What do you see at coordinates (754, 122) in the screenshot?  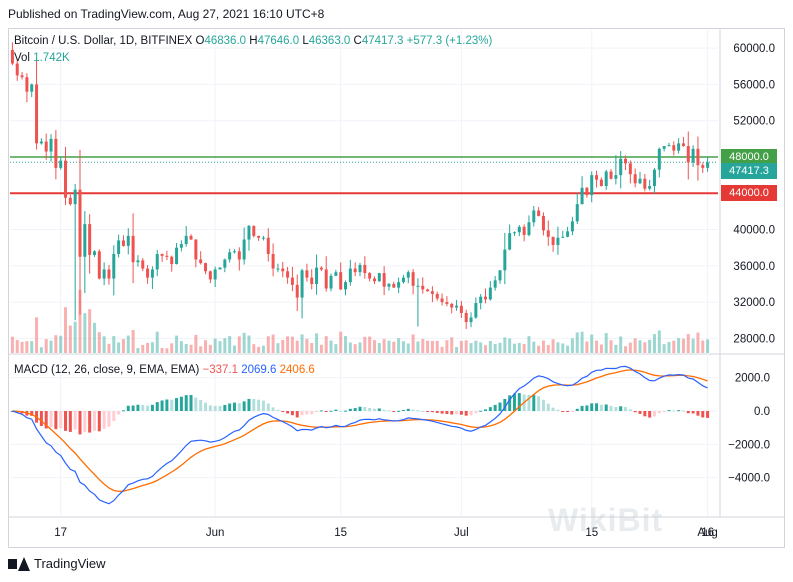 I see `price-tick-label: 52000.0` at bounding box center [754, 122].